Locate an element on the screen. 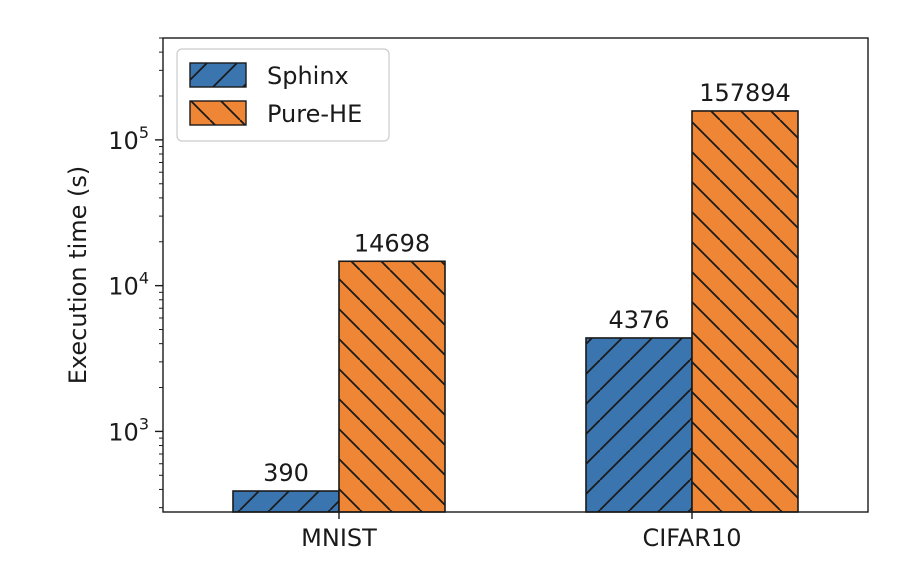 This screenshot has width=924, height=584. x-tick-label: MNIST is located at coordinates (339, 538).